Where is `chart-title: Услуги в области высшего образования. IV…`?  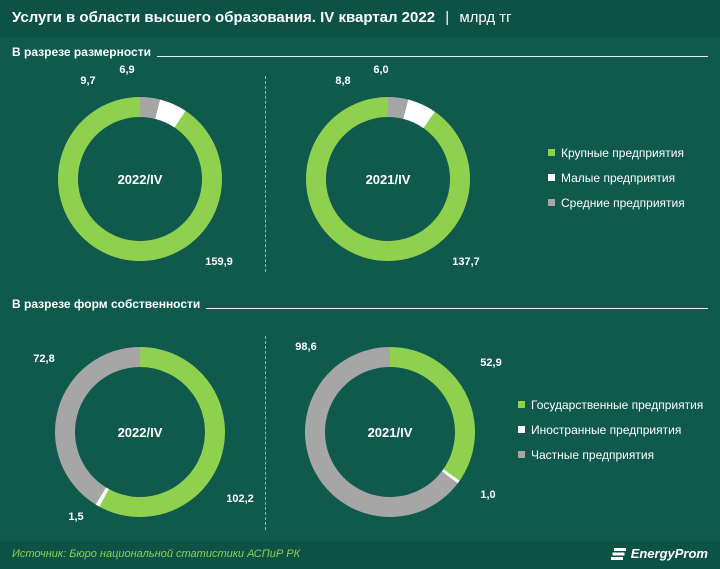 chart-title: Услуги в области высшего образования. IV… is located at coordinates (262, 17).